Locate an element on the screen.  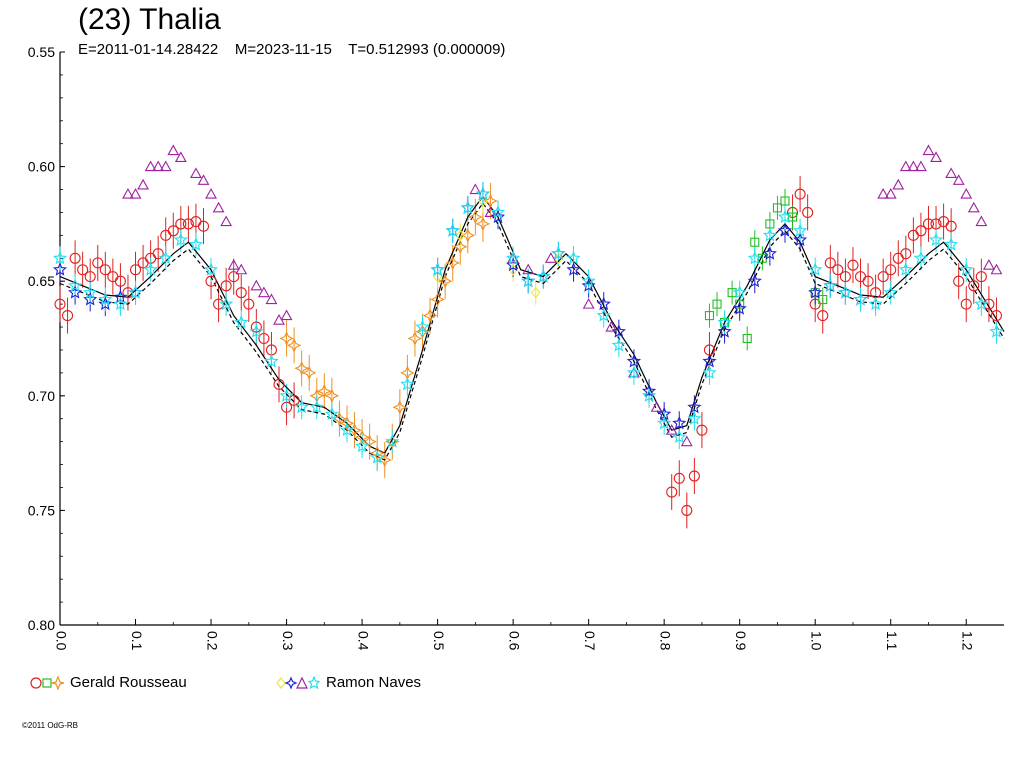
y-tick-label: 0.60 is located at coordinates (41, 167).